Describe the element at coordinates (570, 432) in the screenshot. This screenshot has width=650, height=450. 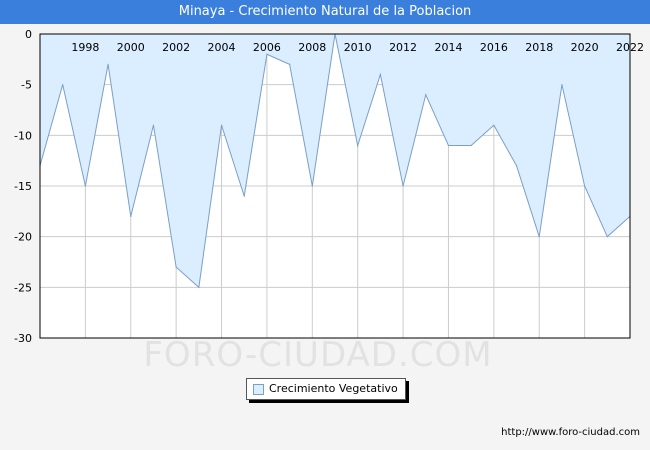
I see `source-url: http://www.foro-ciudad.com` at that location.